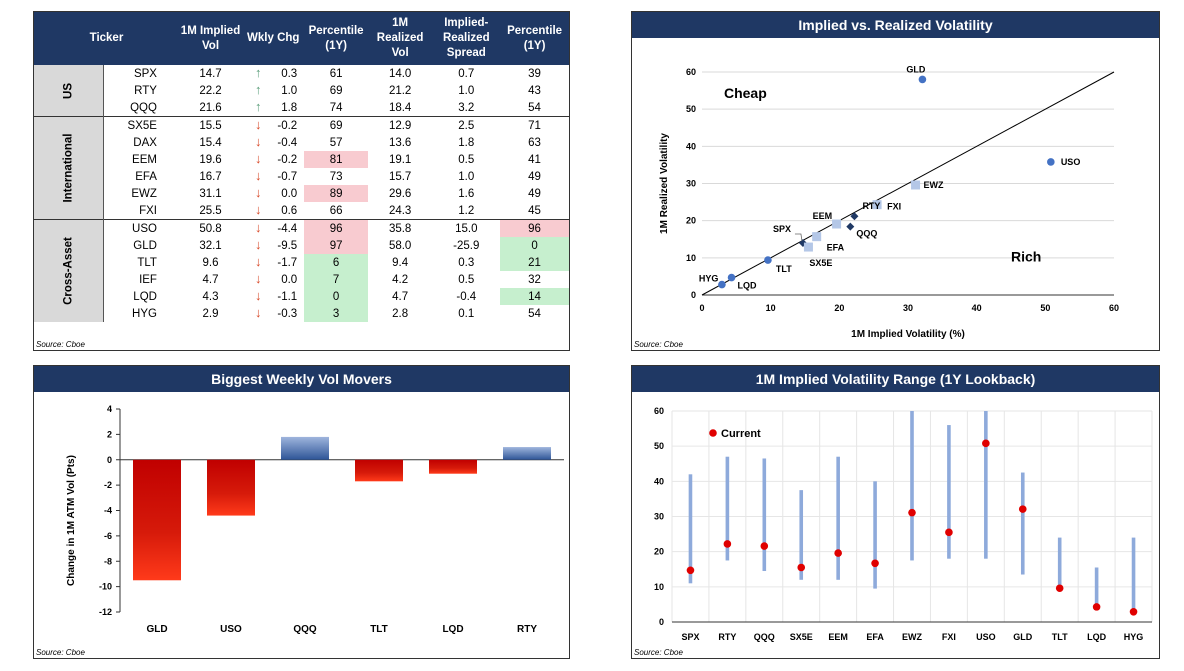  I want to click on scatter-x-tick: 20, so click(839, 308).